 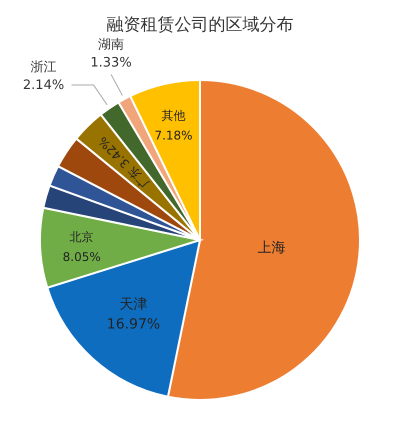 What do you see at coordinates (272, 248) in the screenshot?
I see `slice-label: 上海` at bounding box center [272, 248].